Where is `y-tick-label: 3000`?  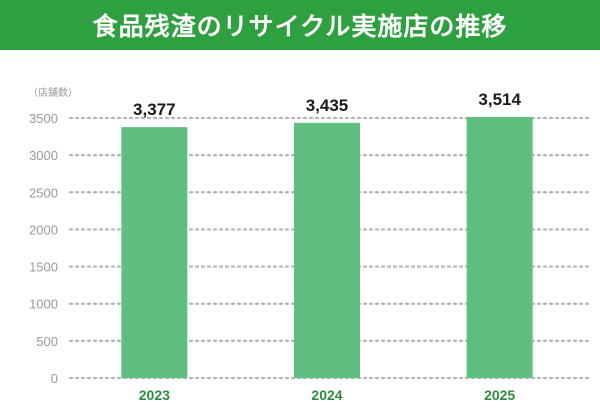 y-tick-label: 3000 is located at coordinates (43, 155).